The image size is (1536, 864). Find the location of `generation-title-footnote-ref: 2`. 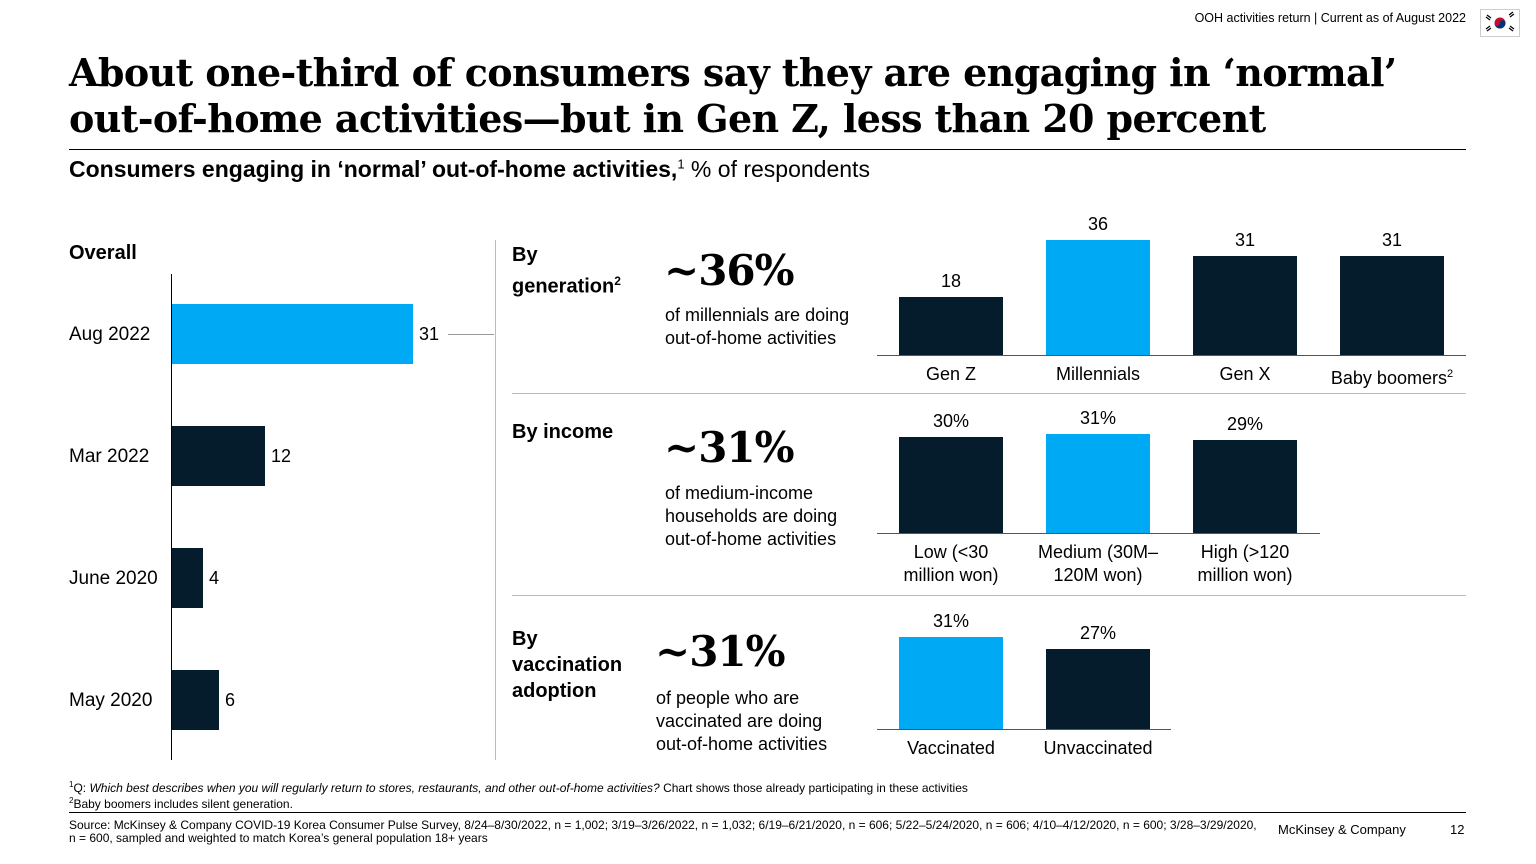

generation-title-footnote-ref: 2 is located at coordinates (617, 281).